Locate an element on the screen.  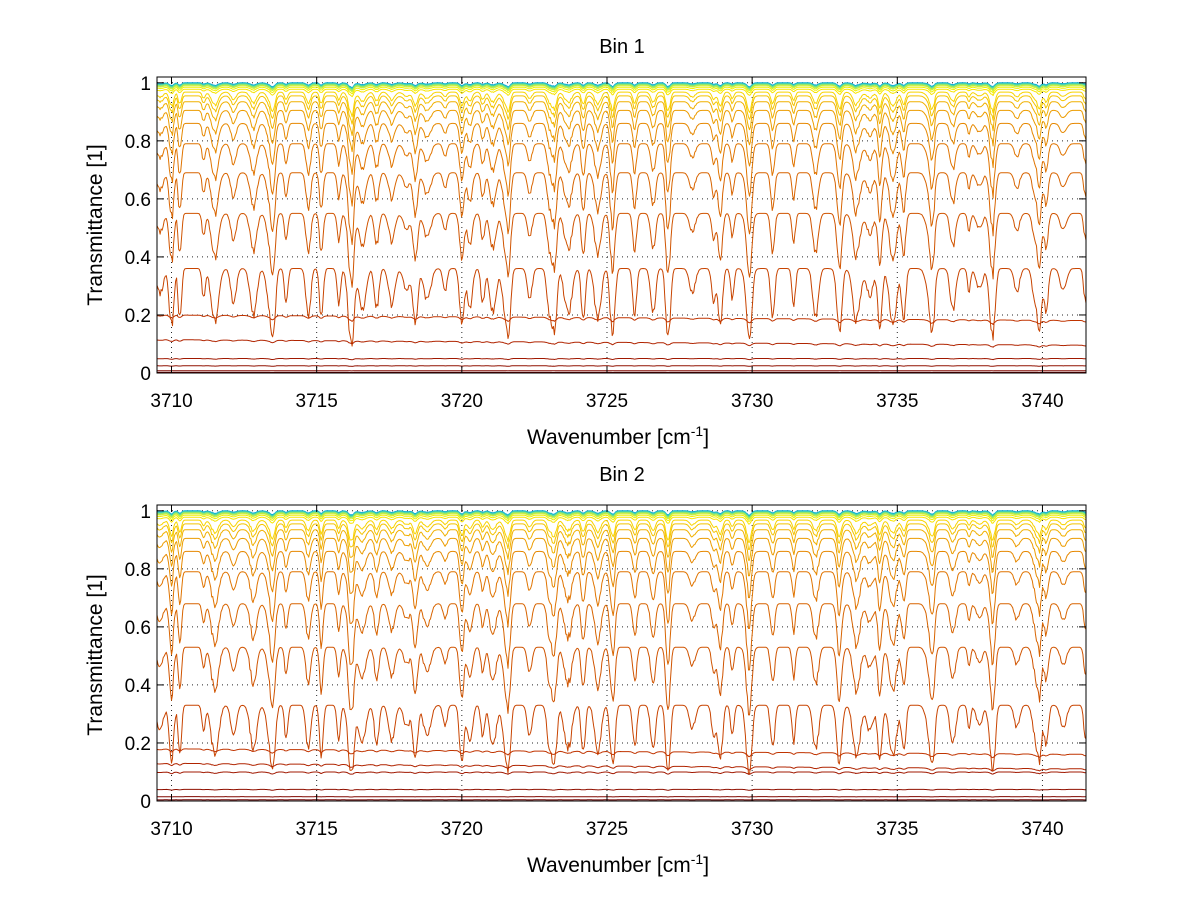
panel-2-xtick-label-0: 3710 is located at coordinates (171, 829).